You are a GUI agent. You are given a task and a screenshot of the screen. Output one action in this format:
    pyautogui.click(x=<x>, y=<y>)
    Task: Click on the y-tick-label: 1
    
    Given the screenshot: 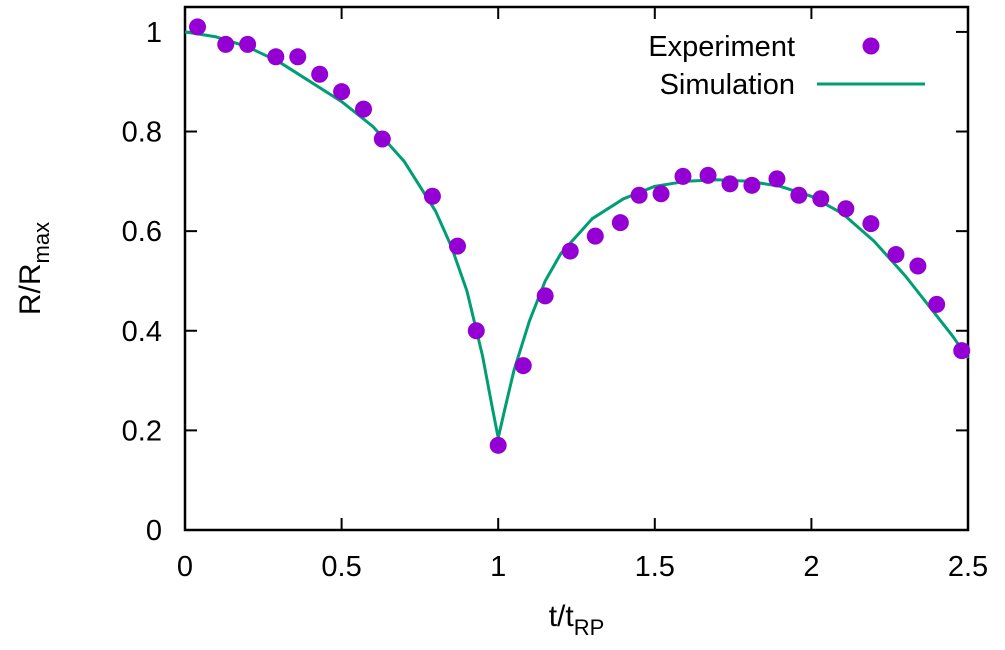 What is the action you would take?
    pyautogui.click(x=154, y=33)
    